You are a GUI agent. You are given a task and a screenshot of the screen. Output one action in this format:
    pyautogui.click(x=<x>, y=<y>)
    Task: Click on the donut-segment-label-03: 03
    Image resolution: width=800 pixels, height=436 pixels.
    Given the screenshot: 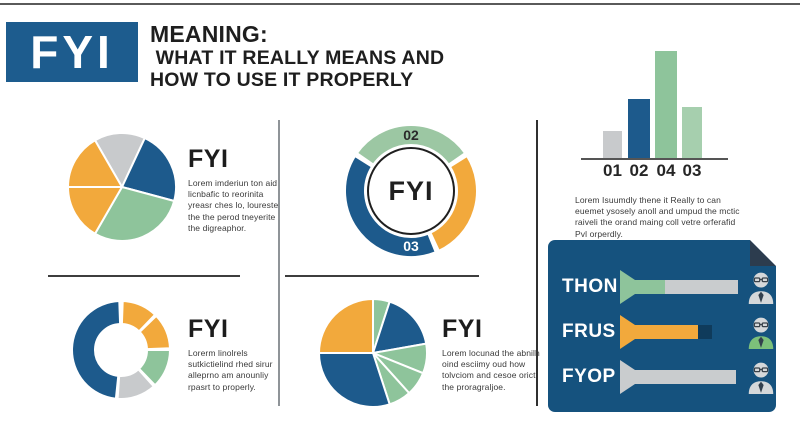 What is the action you would take?
    pyautogui.click(x=411, y=246)
    